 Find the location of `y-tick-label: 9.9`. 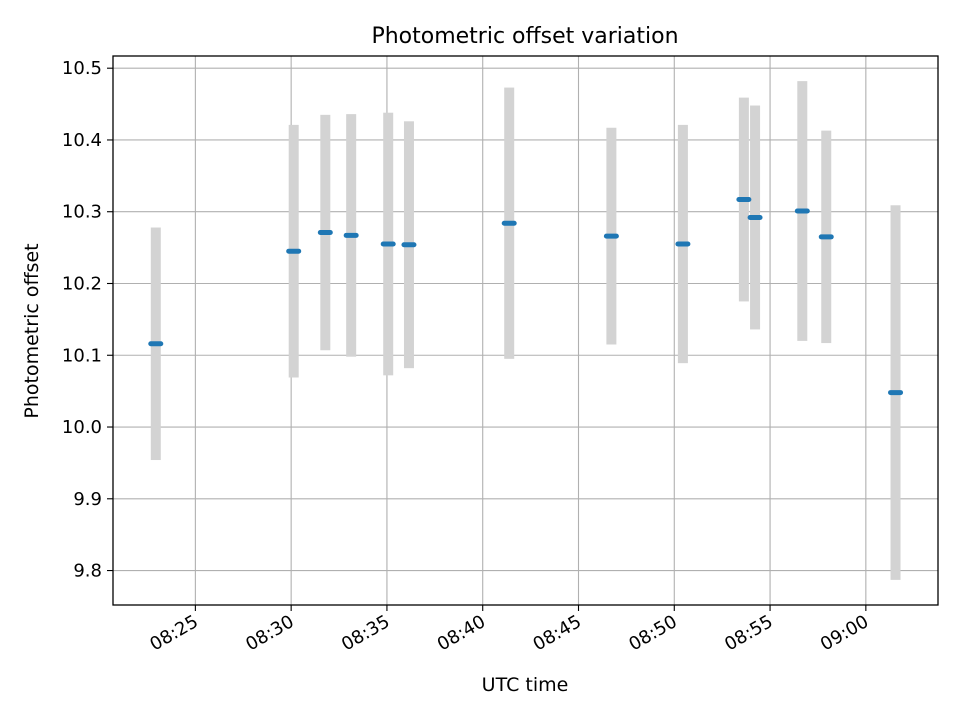

y-tick-label: 9.9 is located at coordinates (87, 499).